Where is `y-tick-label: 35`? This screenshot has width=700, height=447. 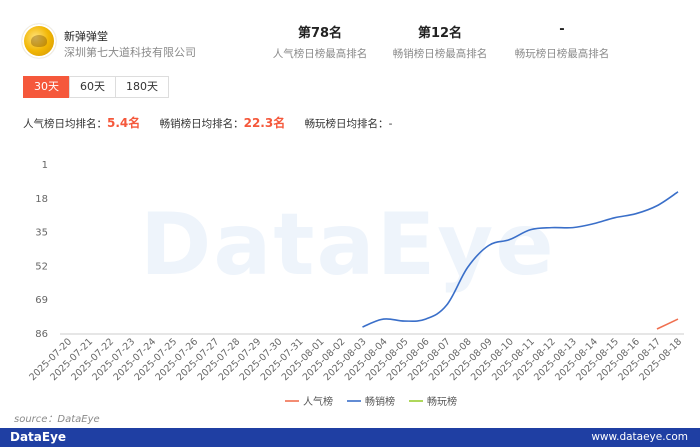 y-tick-label: 35 is located at coordinates (41, 233).